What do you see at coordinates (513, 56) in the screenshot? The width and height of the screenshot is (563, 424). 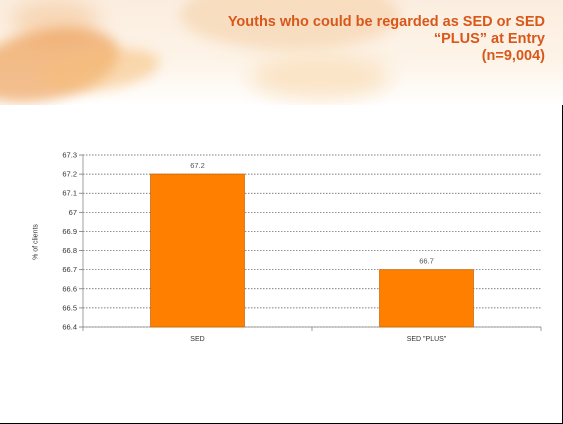 I see `title-line-3: (n=9,004)` at bounding box center [513, 56].